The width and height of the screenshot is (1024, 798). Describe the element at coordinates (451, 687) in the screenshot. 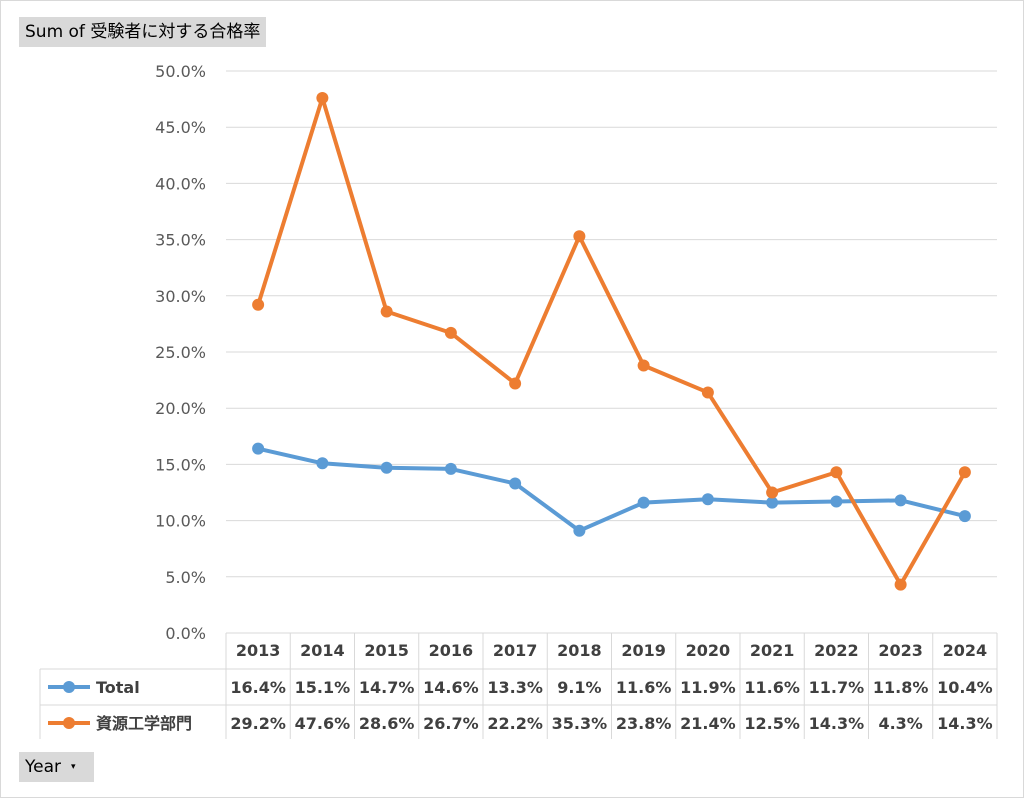

I see `data-table-value: 14.6%` at that location.